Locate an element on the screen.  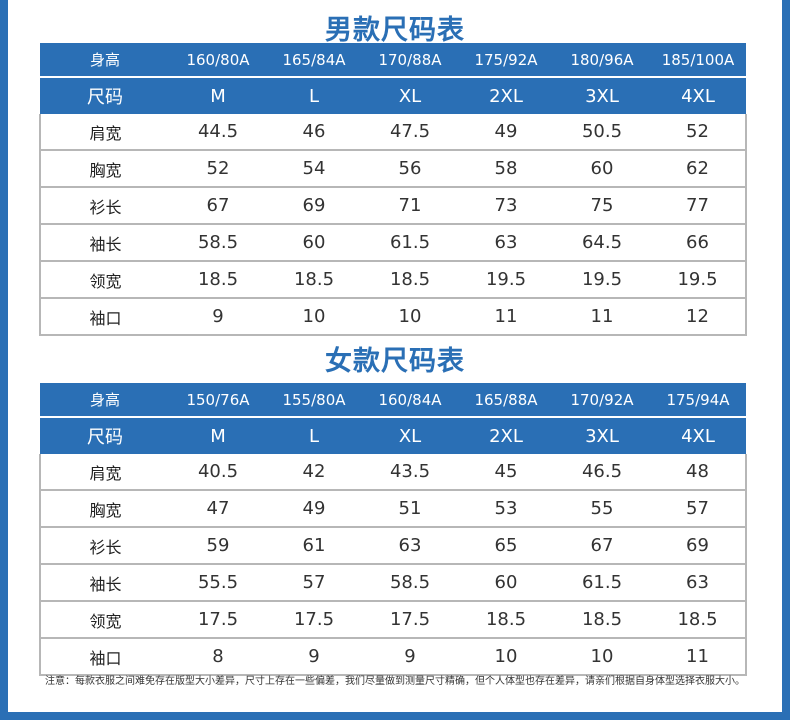
table-row: 袖口 9 10 10 11 11 12 is located at coordinates (393, 317).